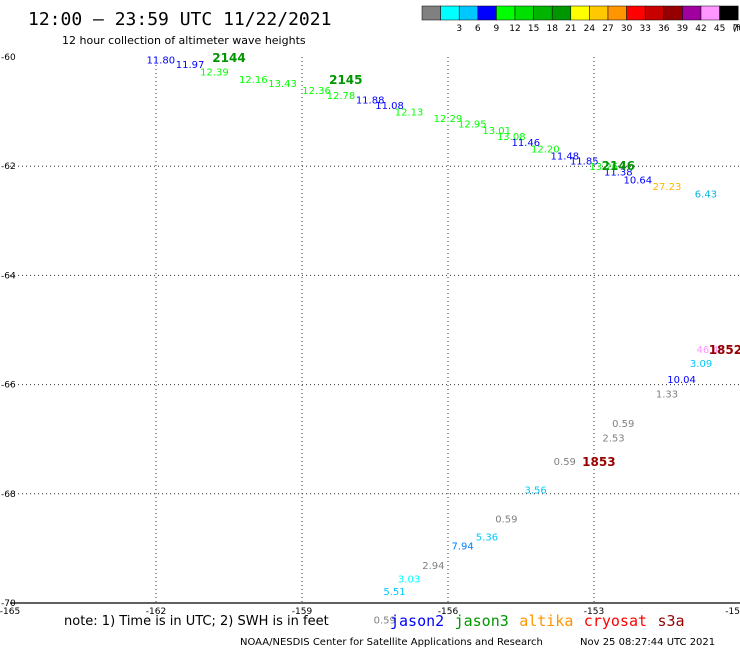 This screenshot has height=650, width=740. I want to click on x-tick-label: -165, so click(10, 612).